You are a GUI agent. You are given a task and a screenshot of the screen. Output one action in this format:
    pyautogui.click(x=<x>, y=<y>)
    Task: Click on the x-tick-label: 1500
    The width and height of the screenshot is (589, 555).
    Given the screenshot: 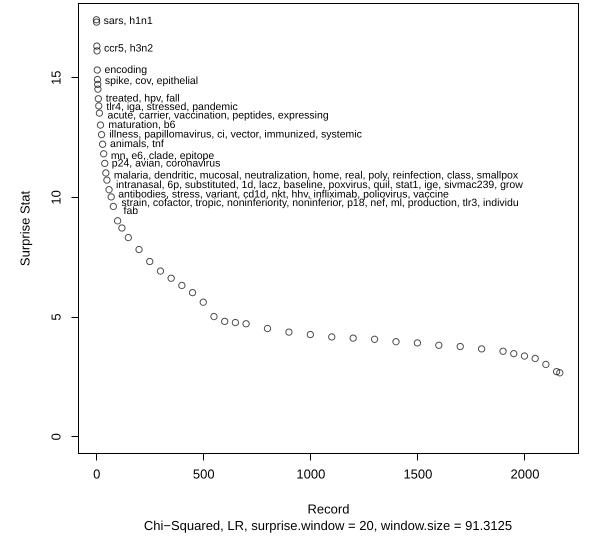 What is the action you would take?
    pyautogui.click(x=417, y=474)
    